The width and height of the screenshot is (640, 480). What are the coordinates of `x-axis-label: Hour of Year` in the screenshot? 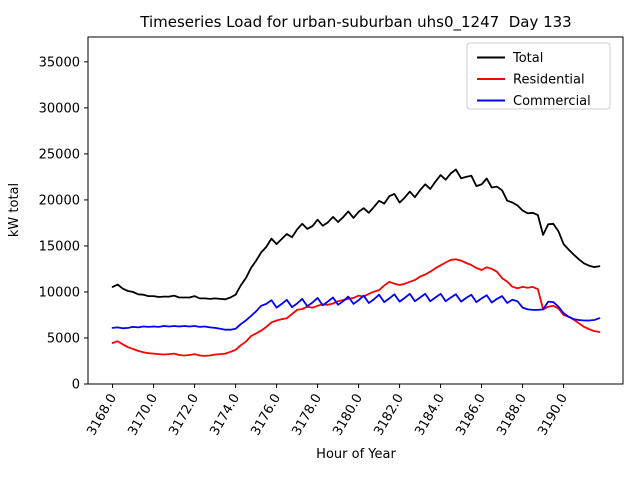 It's located at (356, 454).